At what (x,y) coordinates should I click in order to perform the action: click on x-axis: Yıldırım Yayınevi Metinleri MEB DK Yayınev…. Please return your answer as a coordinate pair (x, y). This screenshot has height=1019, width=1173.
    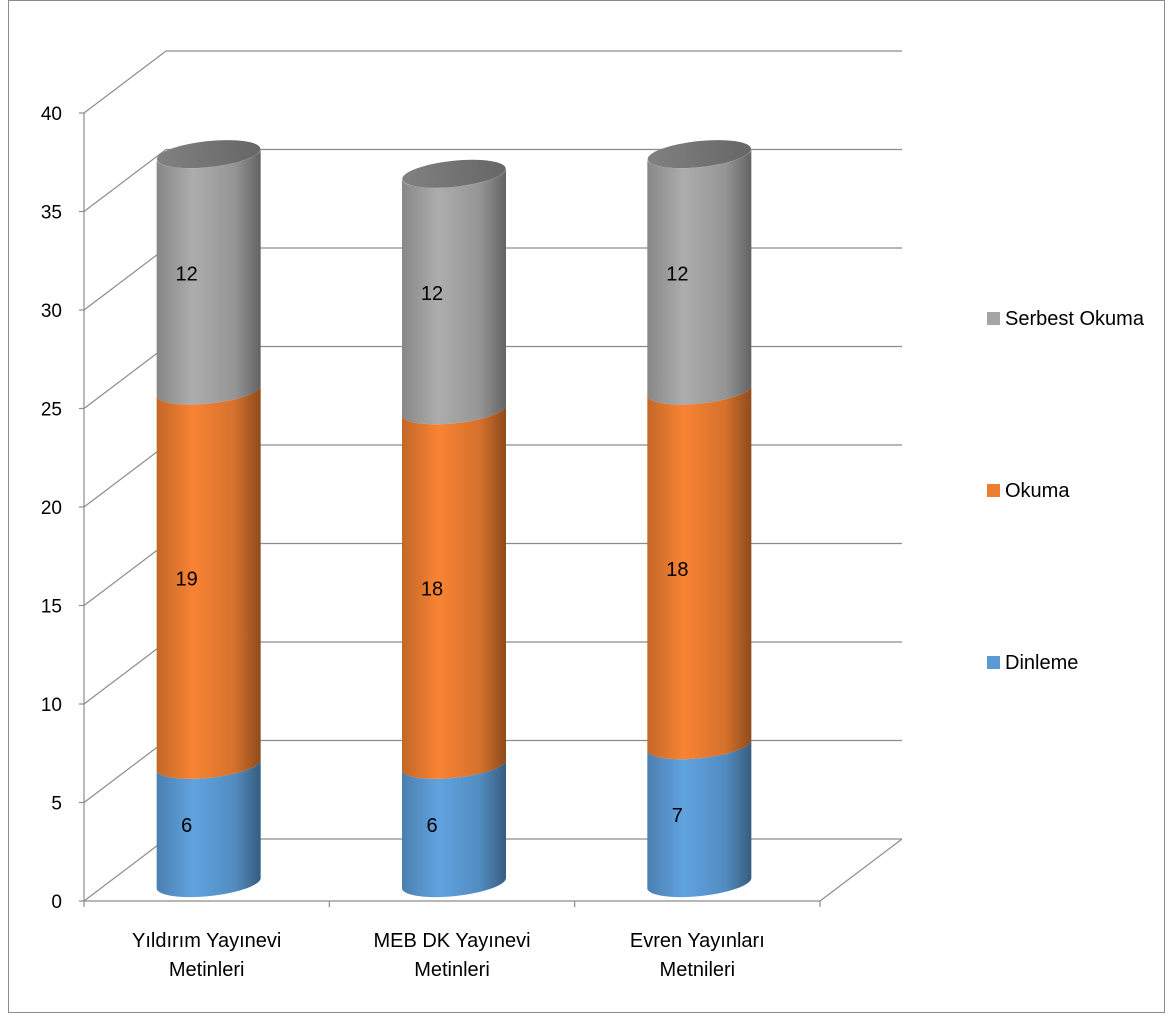
    Looking at the image, I should click on (452, 941).